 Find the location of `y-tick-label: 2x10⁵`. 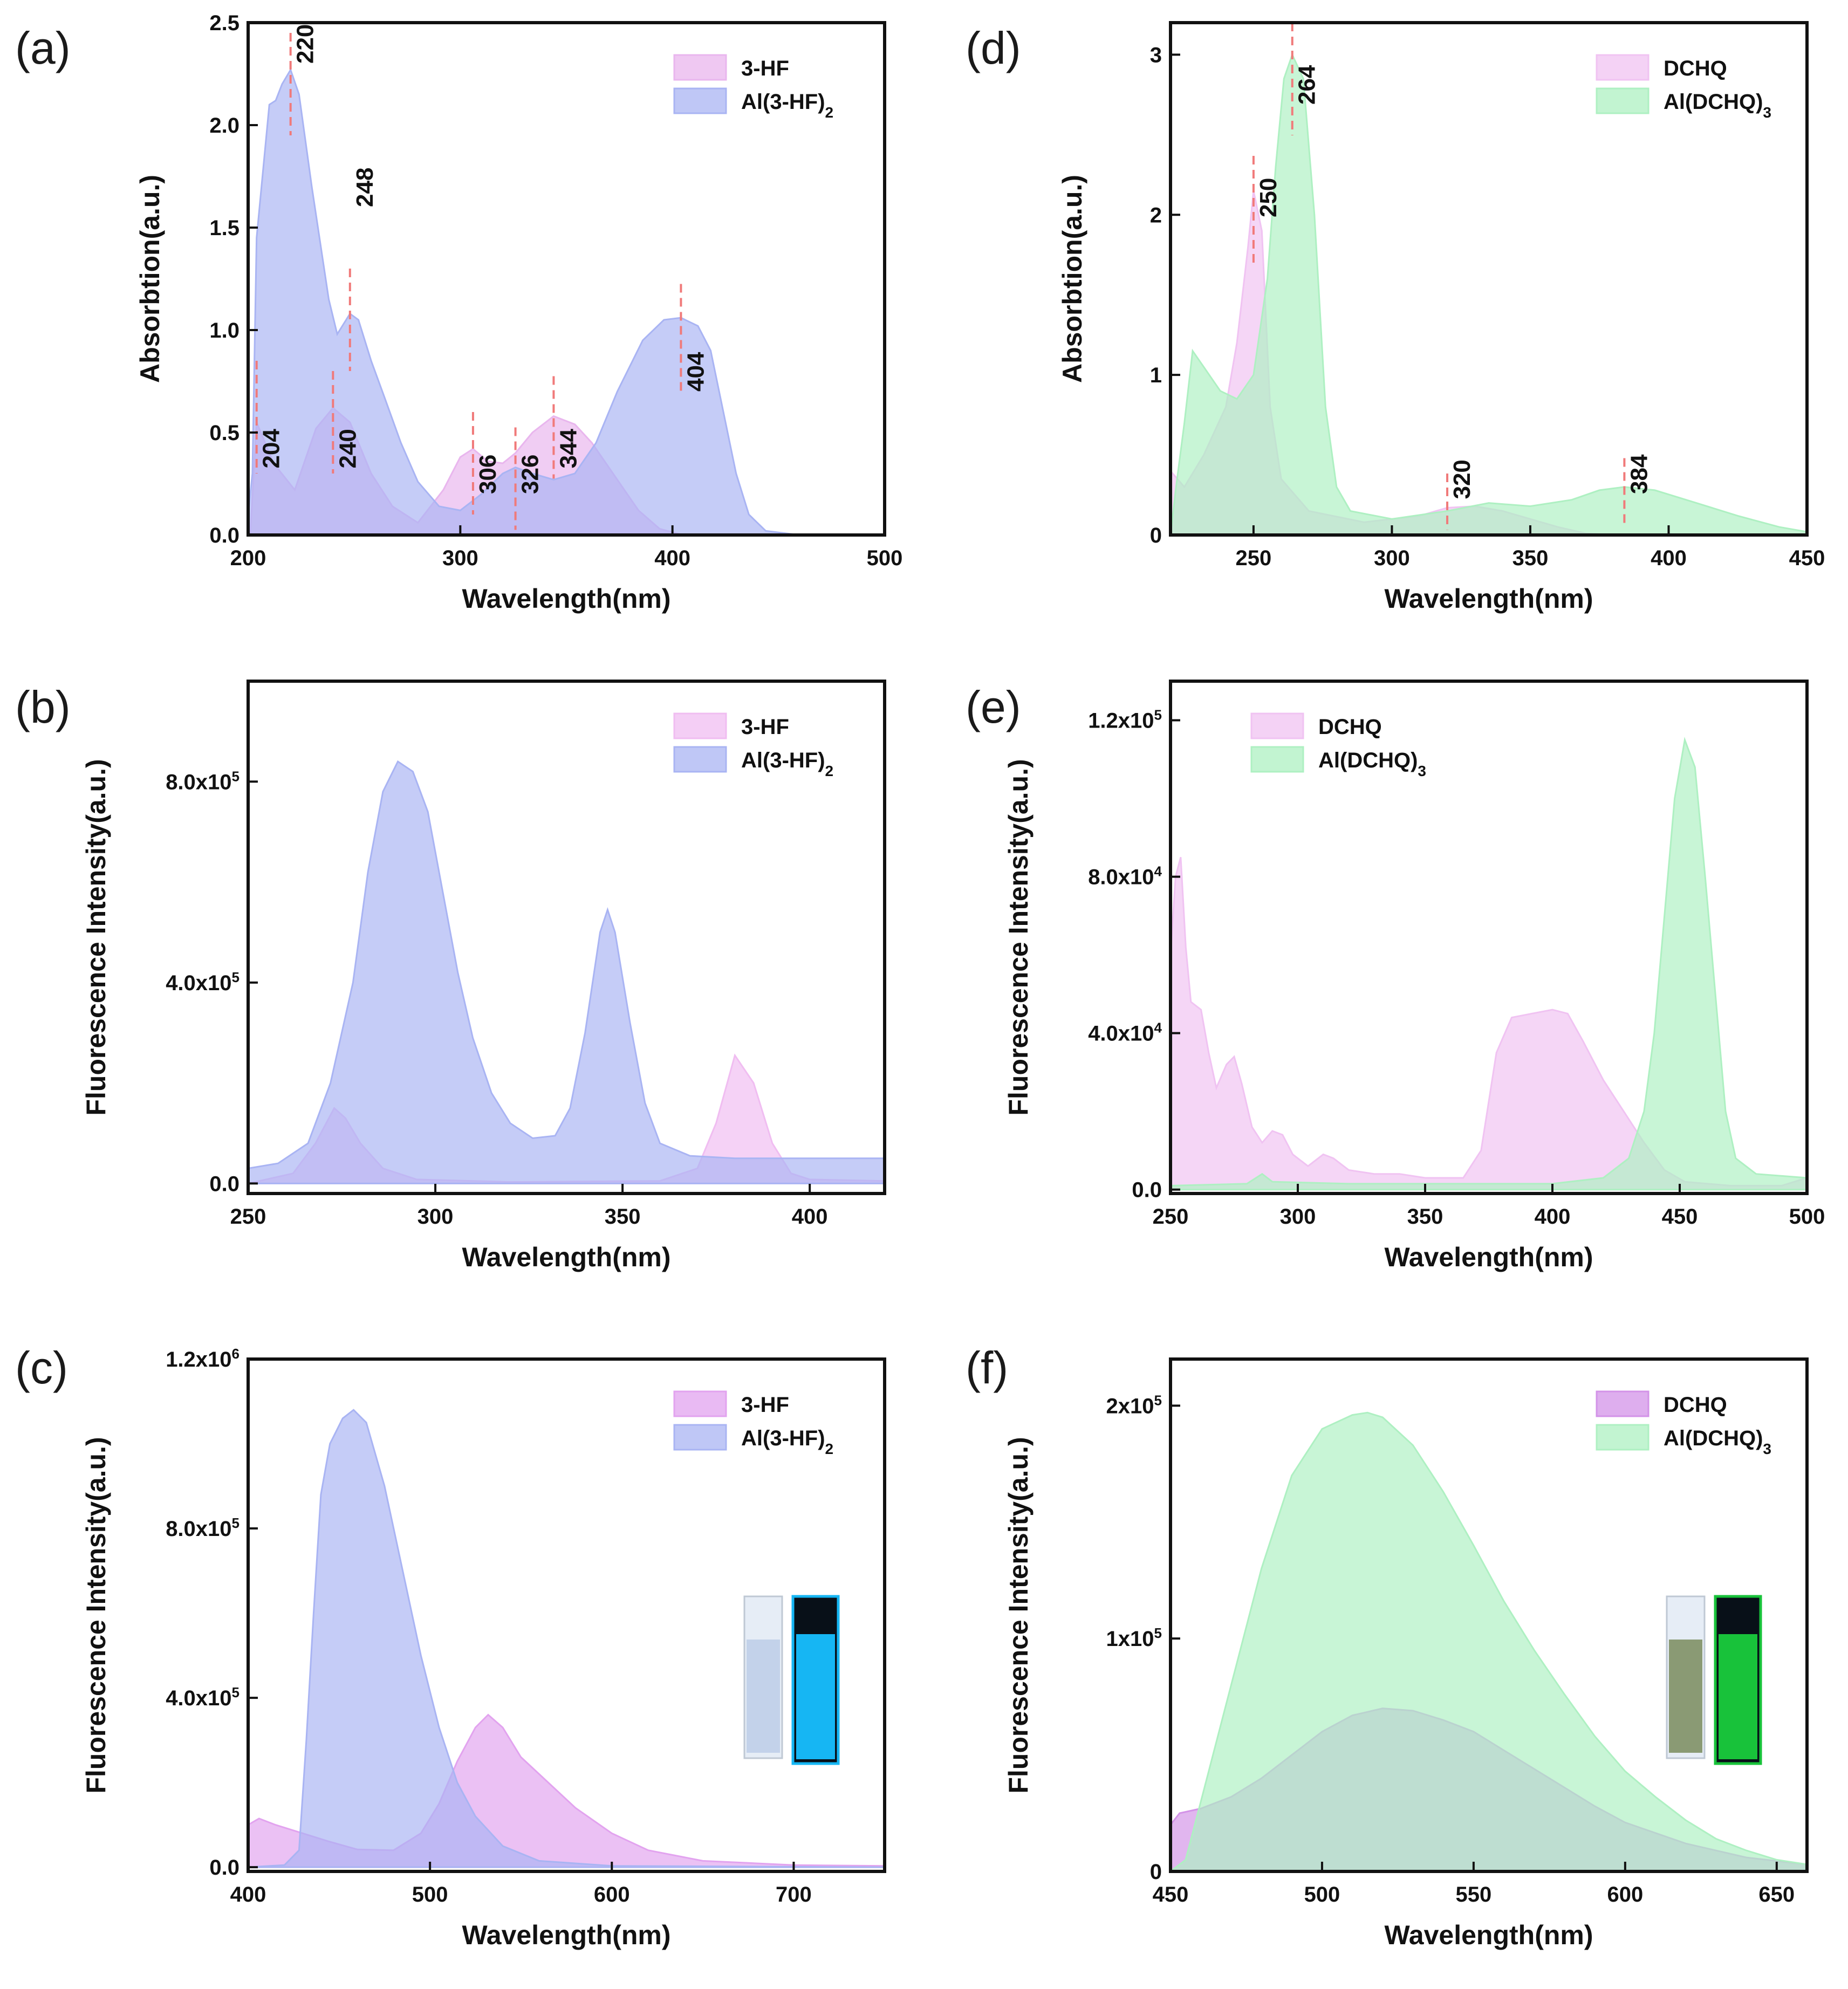

y-tick-label: 2x10⁵ is located at coordinates (1134, 1405).